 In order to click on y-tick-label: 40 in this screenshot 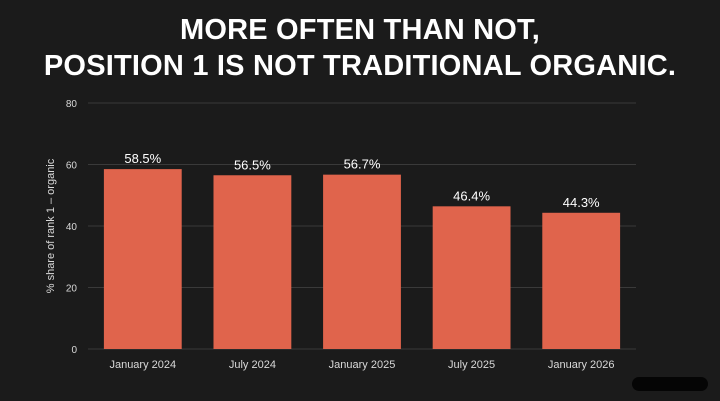, I will do `click(72, 227)`.